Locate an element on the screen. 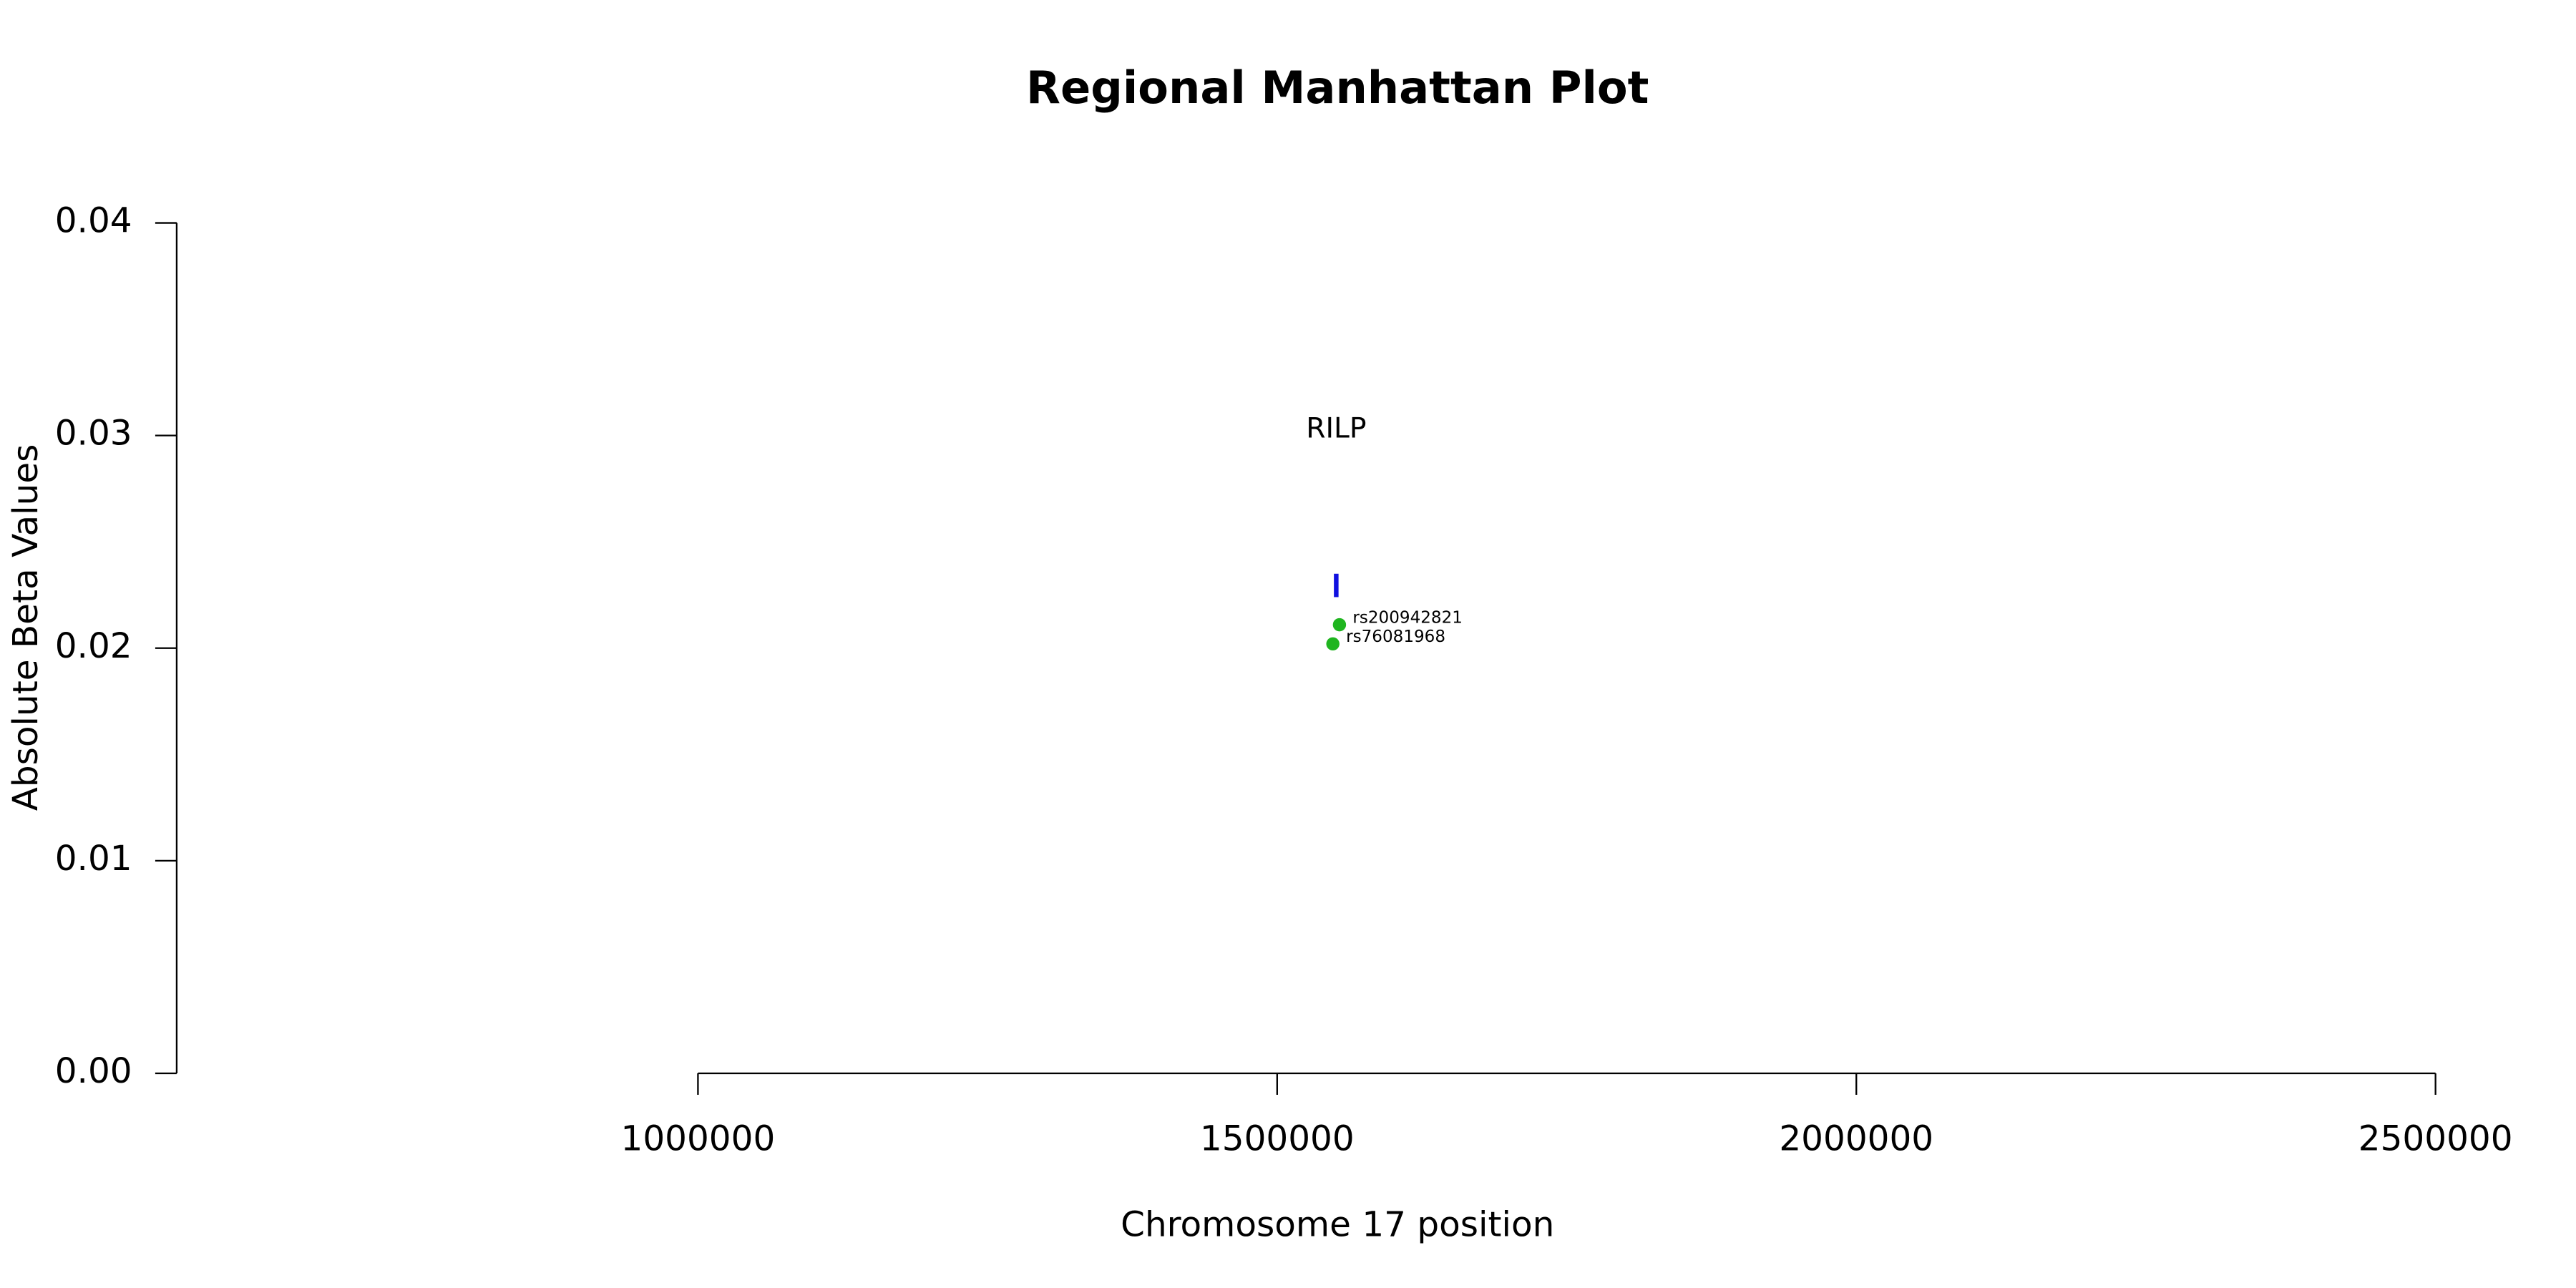 The height and width of the screenshot is (1288, 2576). x-tick-label: 1500000 is located at coordinates (1277, 1139).